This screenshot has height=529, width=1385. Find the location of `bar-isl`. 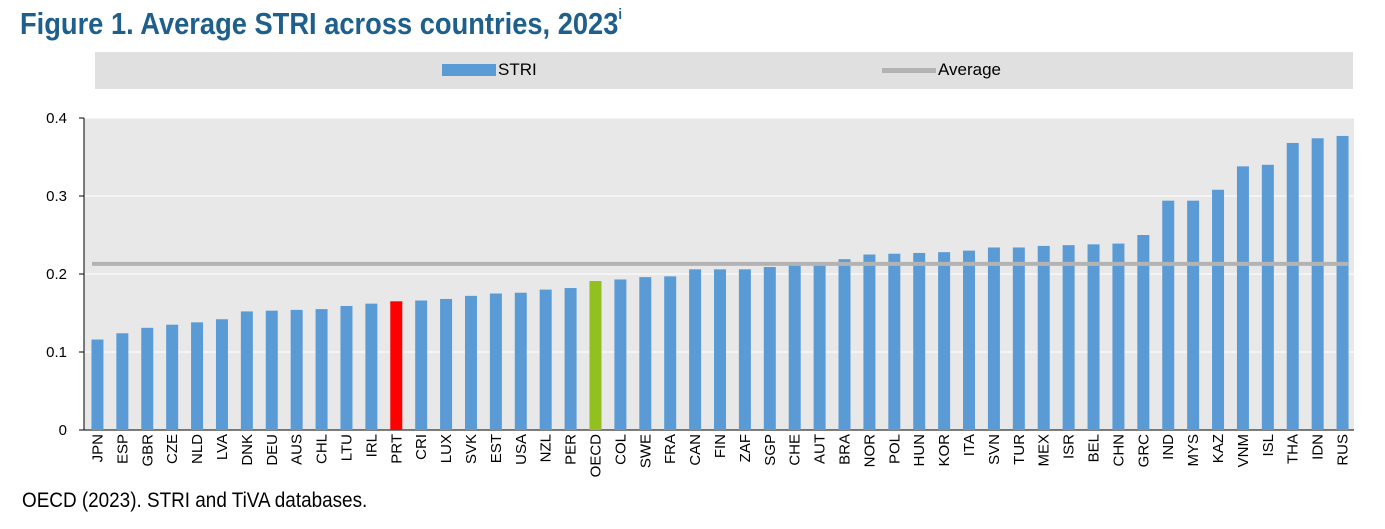

bar-isl is located at coordinates (1267, 297).